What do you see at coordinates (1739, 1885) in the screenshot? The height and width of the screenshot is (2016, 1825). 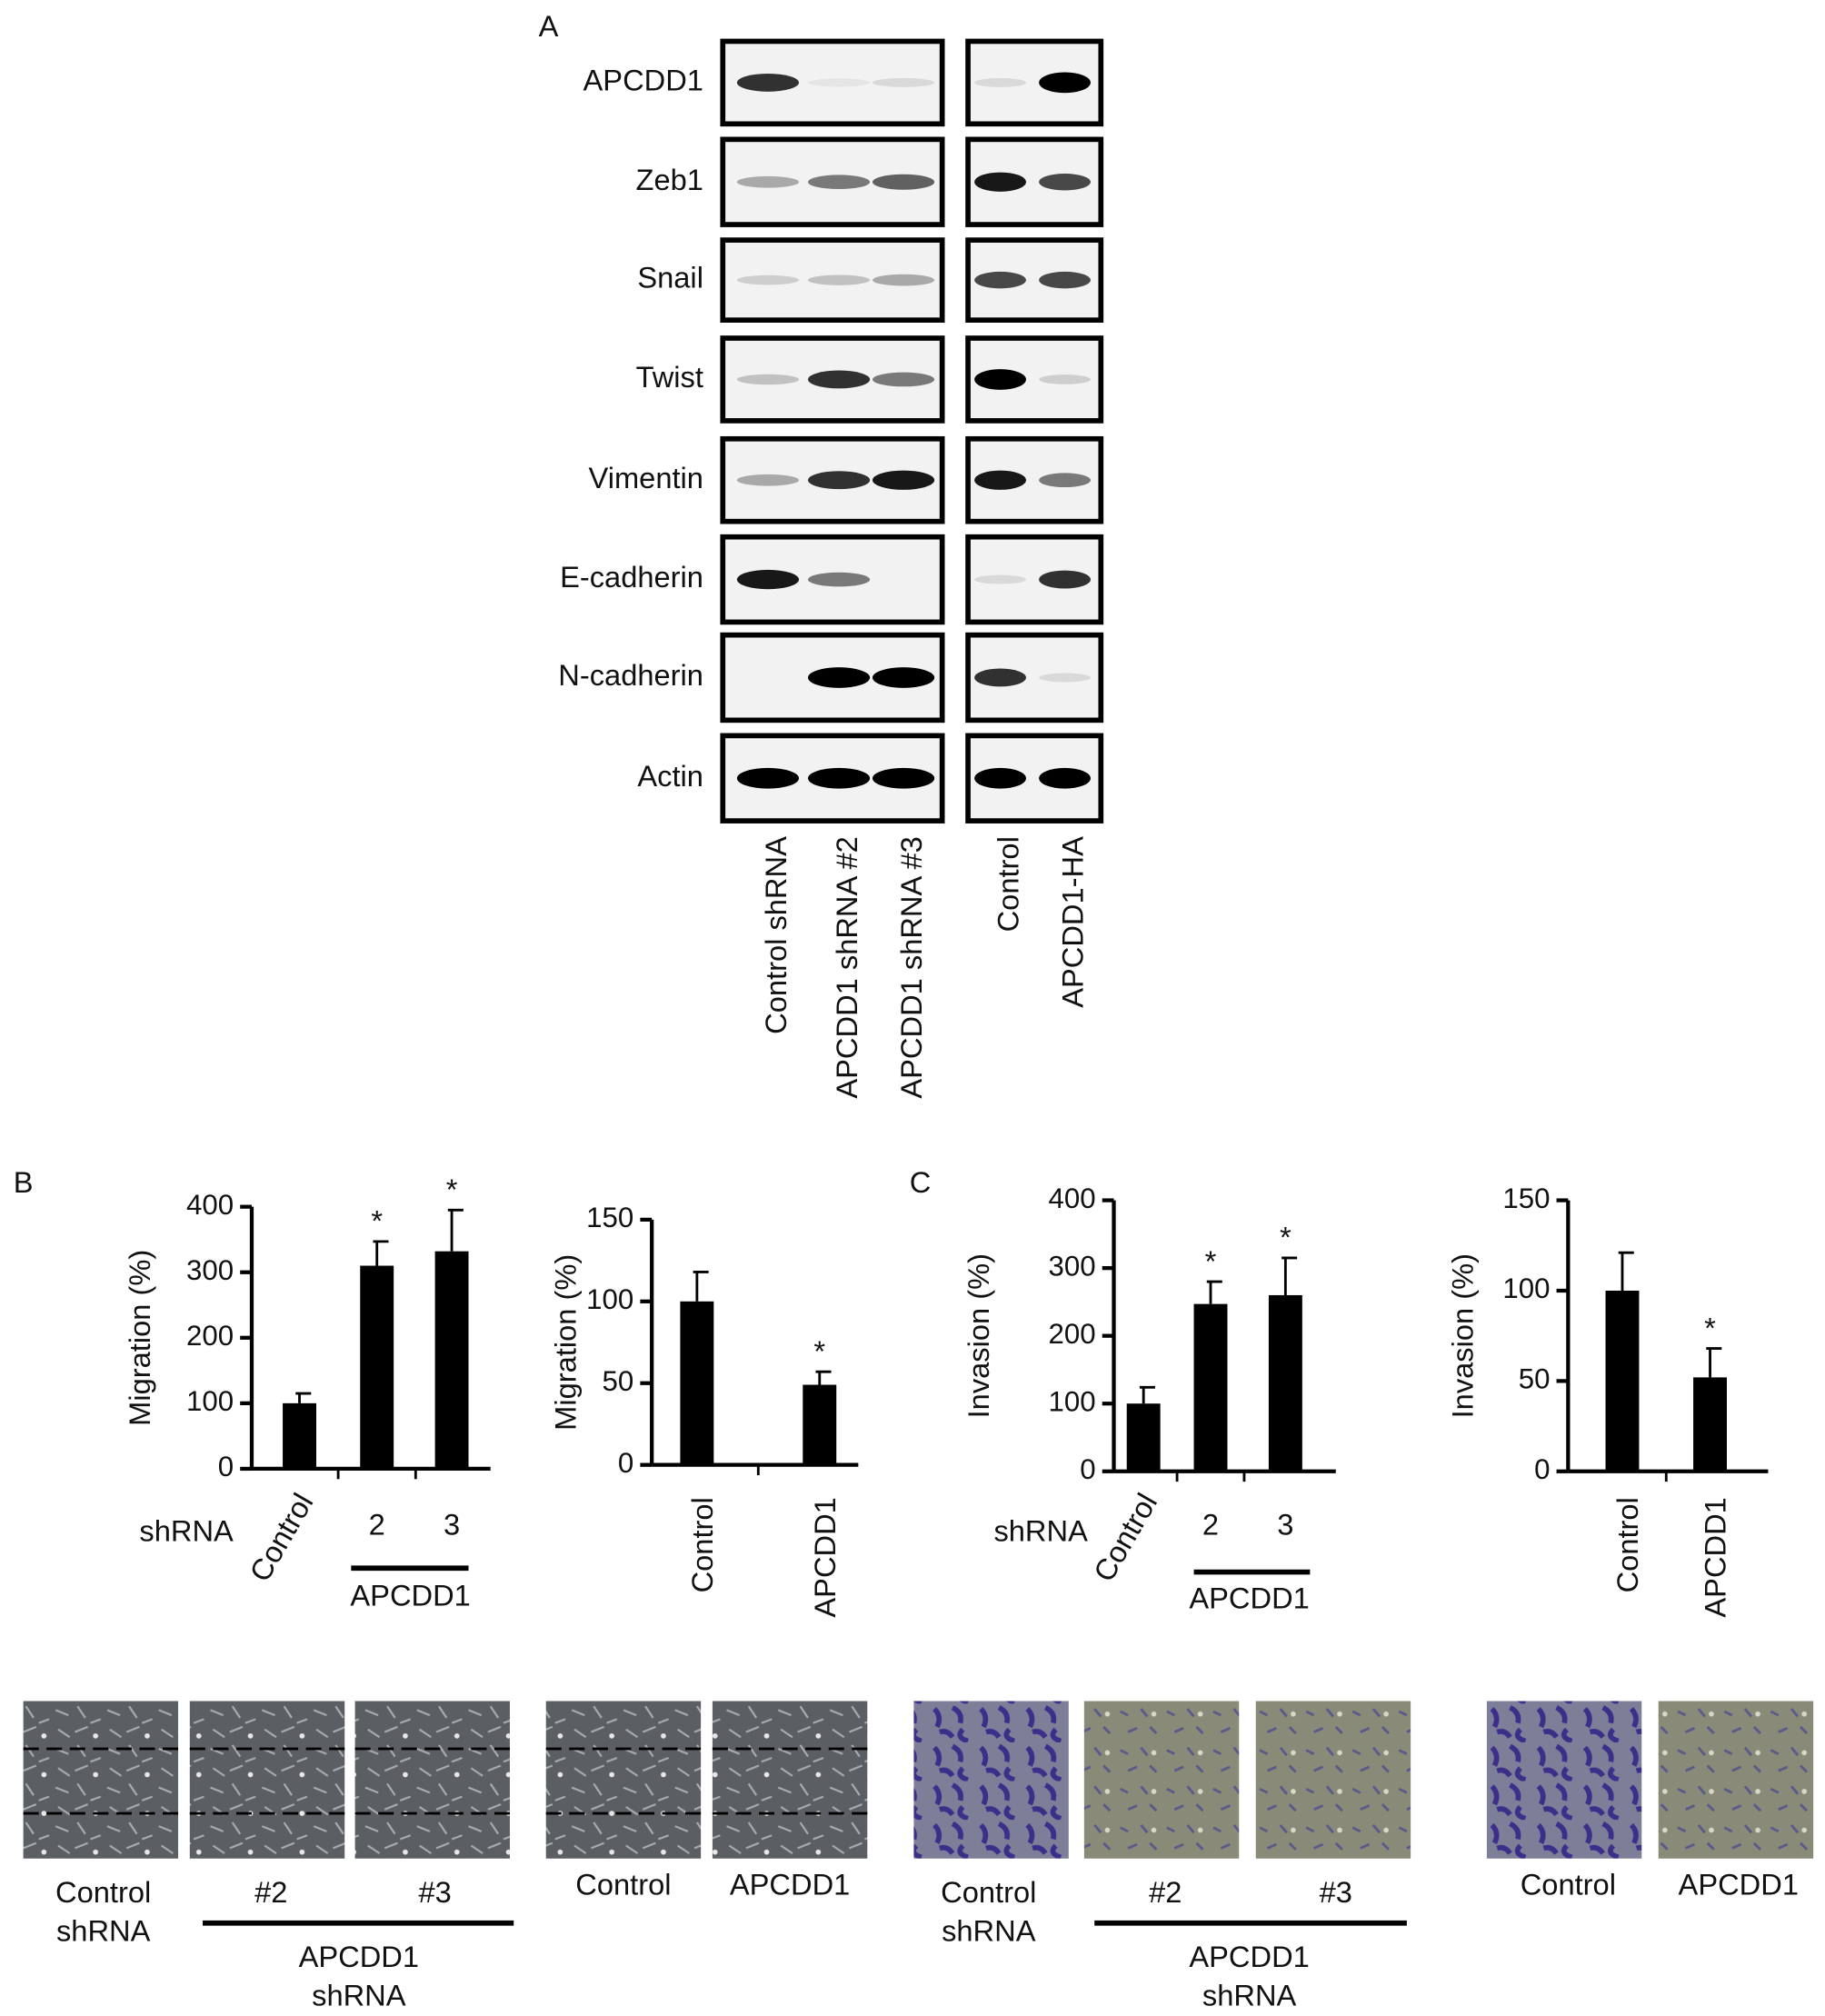 I see `image-label: APCDD1` at bounding box center [1739, 1885].